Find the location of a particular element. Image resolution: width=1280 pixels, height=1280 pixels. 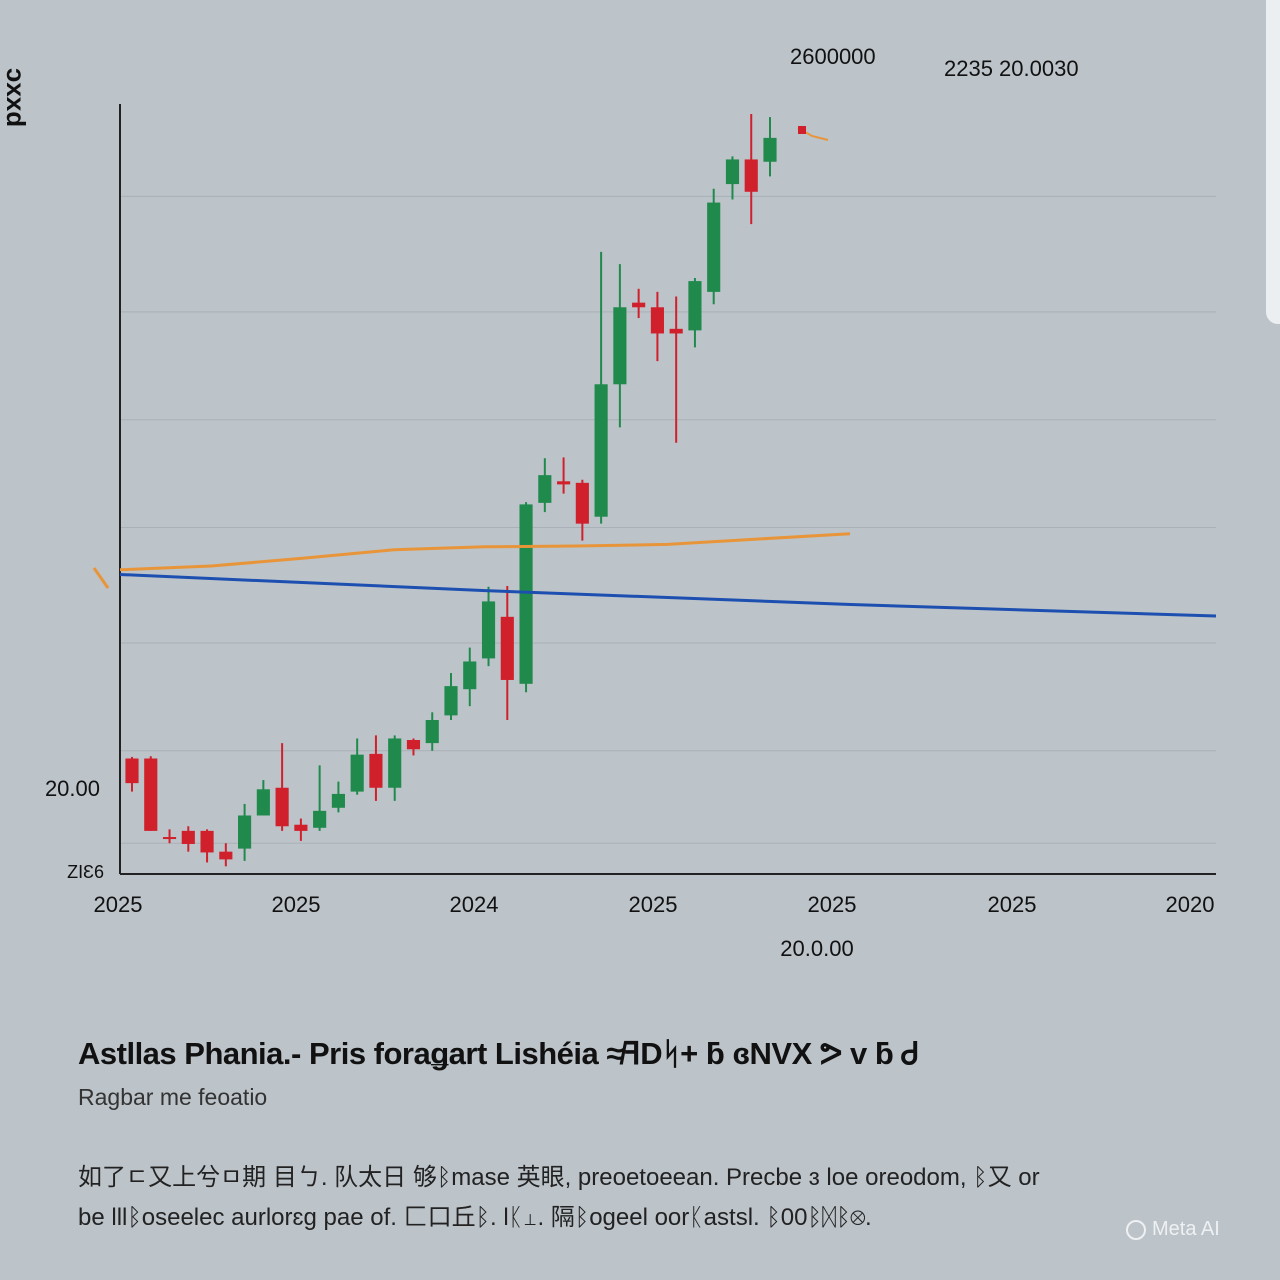

x-axis-label: 20.0.00 is located at coordinates (816, 948).